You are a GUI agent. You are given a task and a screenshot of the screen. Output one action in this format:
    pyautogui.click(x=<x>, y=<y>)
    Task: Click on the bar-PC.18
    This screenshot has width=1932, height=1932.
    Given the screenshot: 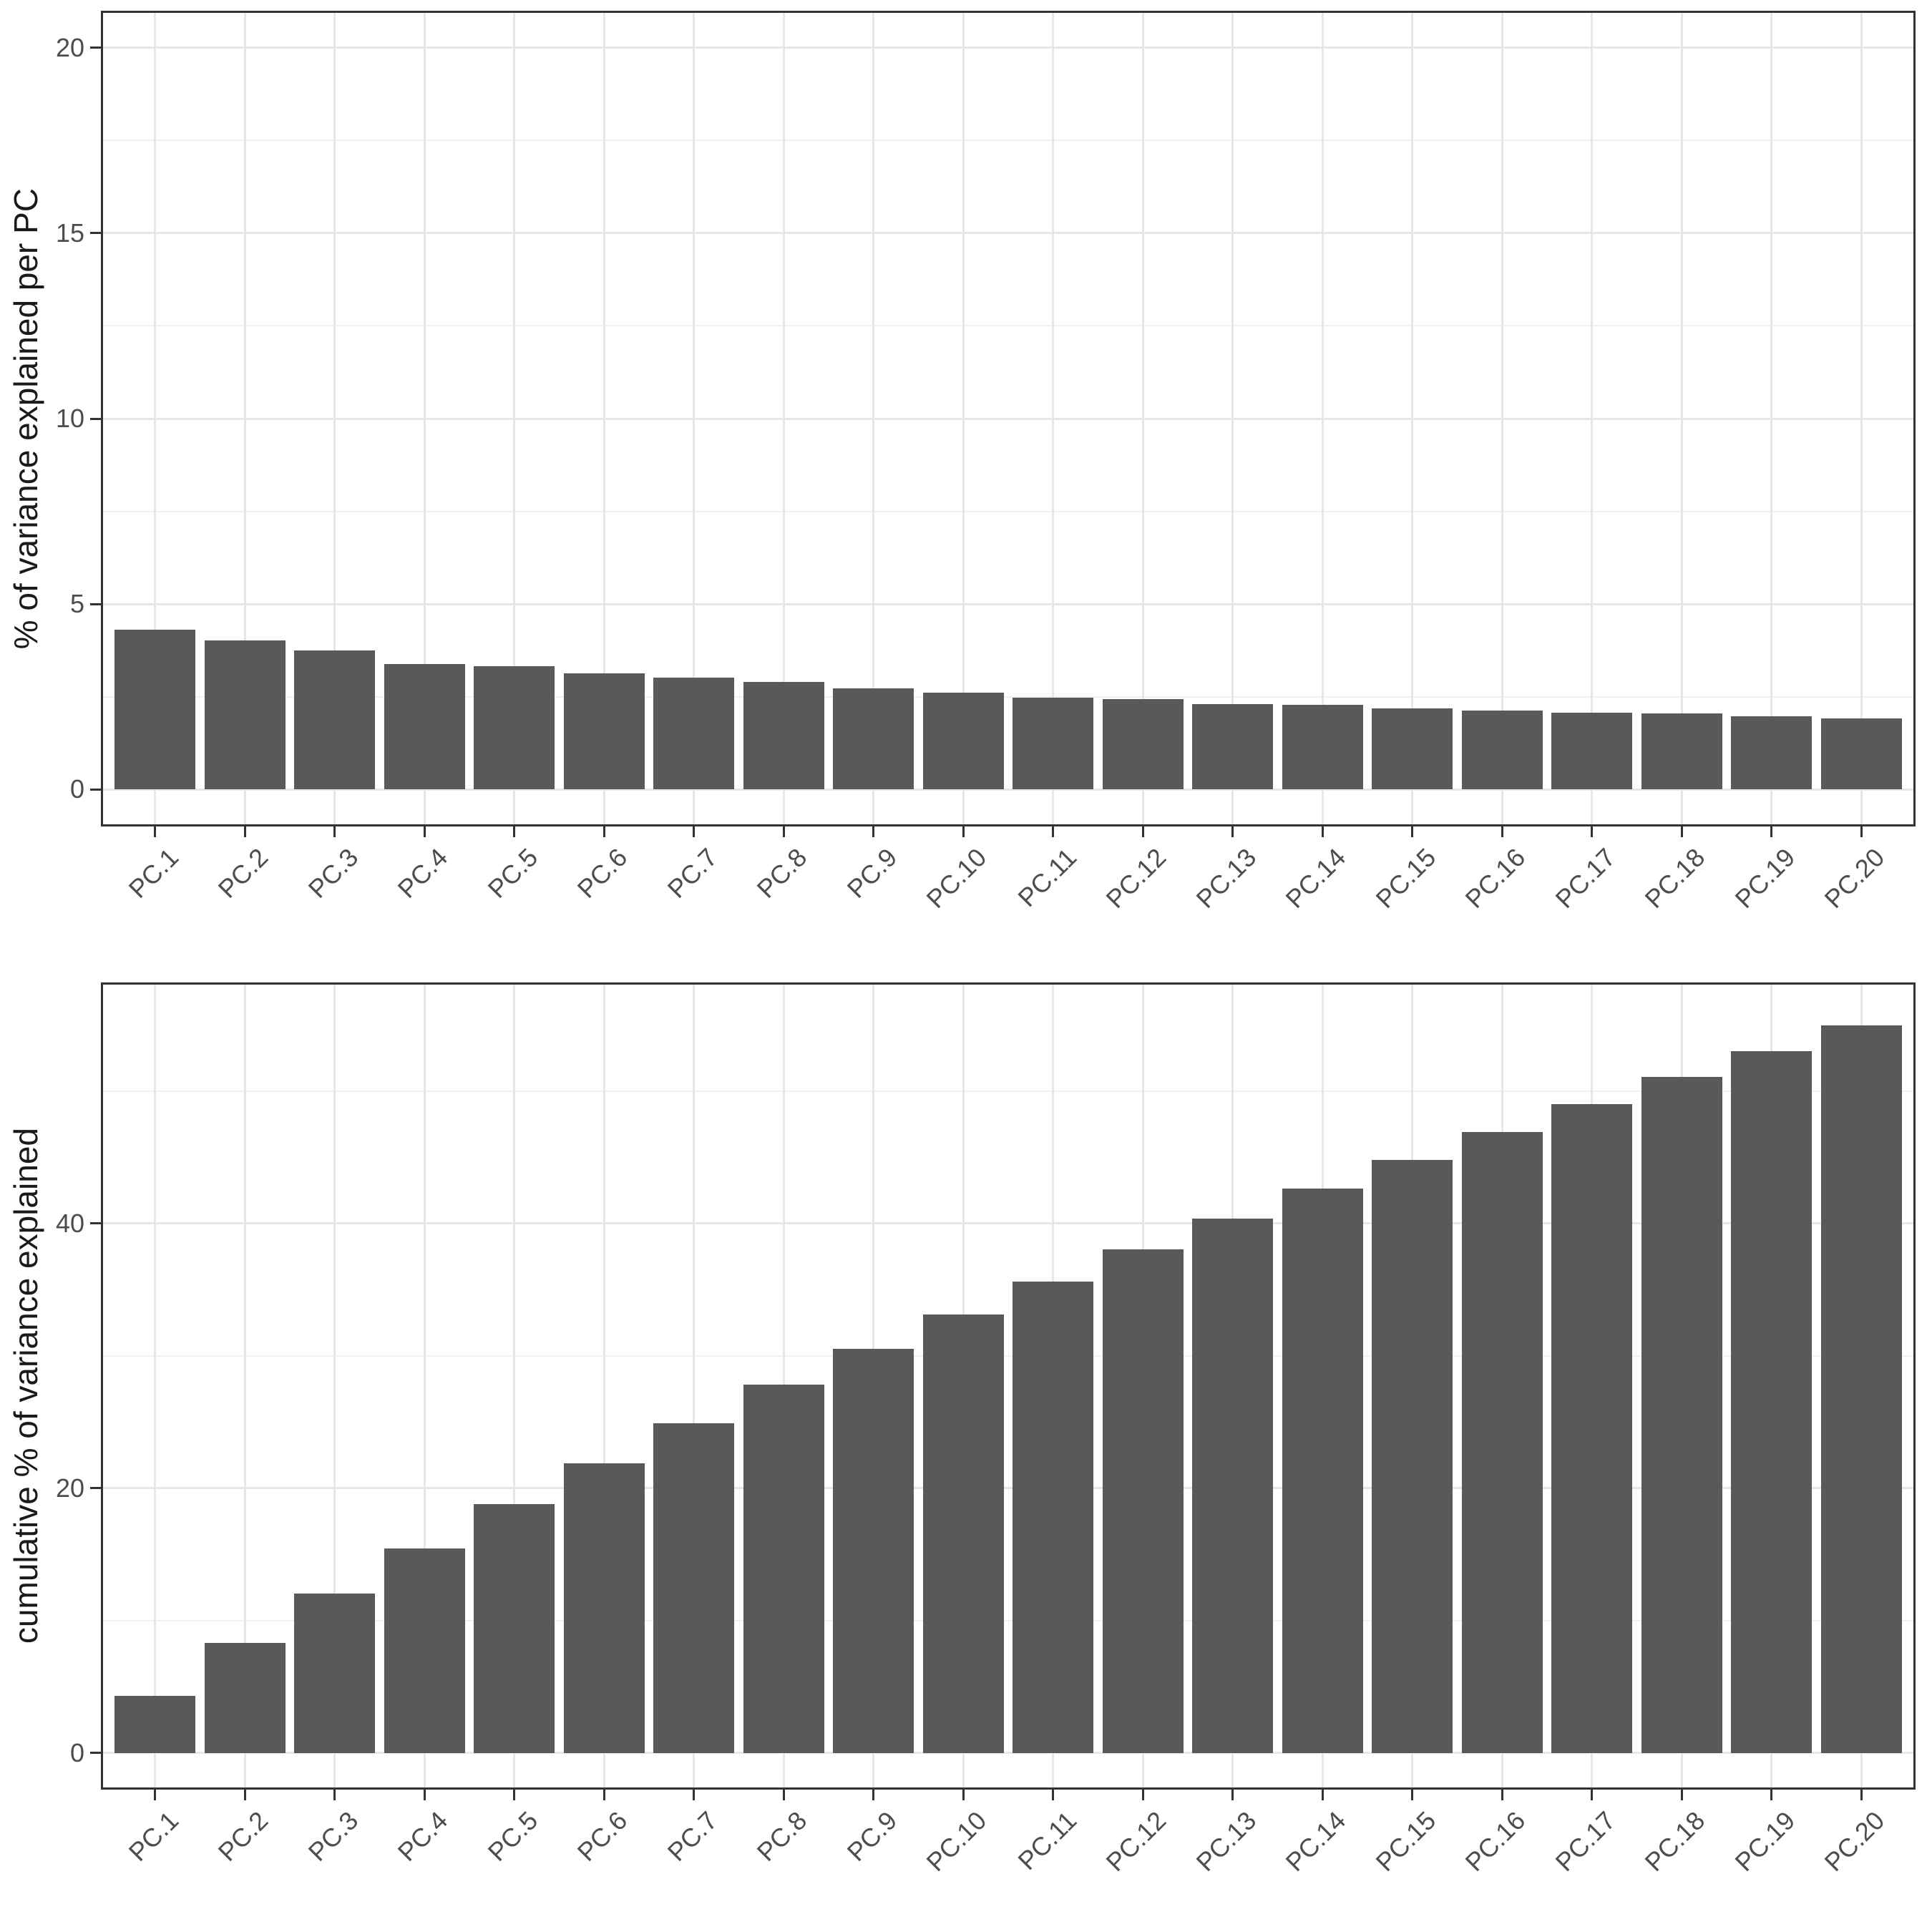 What is the action you would take?
    pyautogui.click(x=1681, y=1415)
    